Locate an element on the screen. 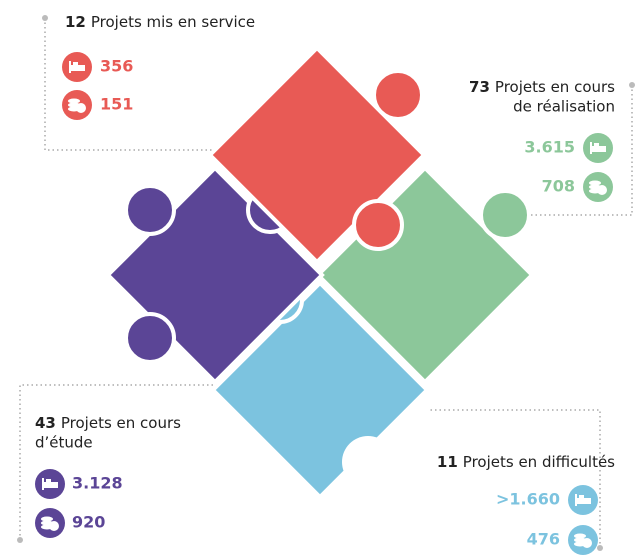 The width and height of the screenshot is (636, 558). piece-red is located at coordinates (317, 155).